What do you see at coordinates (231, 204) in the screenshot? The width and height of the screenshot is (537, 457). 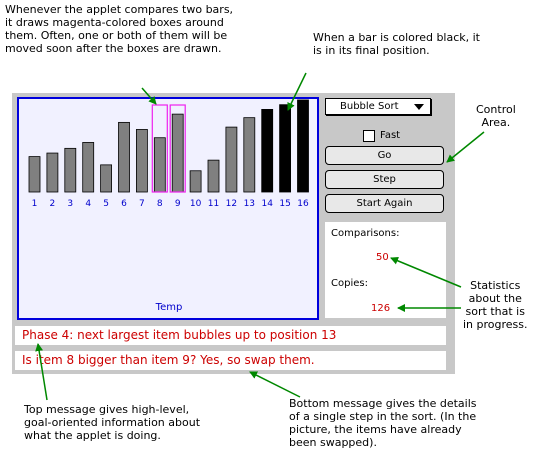 I see `bar-index-label: 12` at bounding box center [231, 204].